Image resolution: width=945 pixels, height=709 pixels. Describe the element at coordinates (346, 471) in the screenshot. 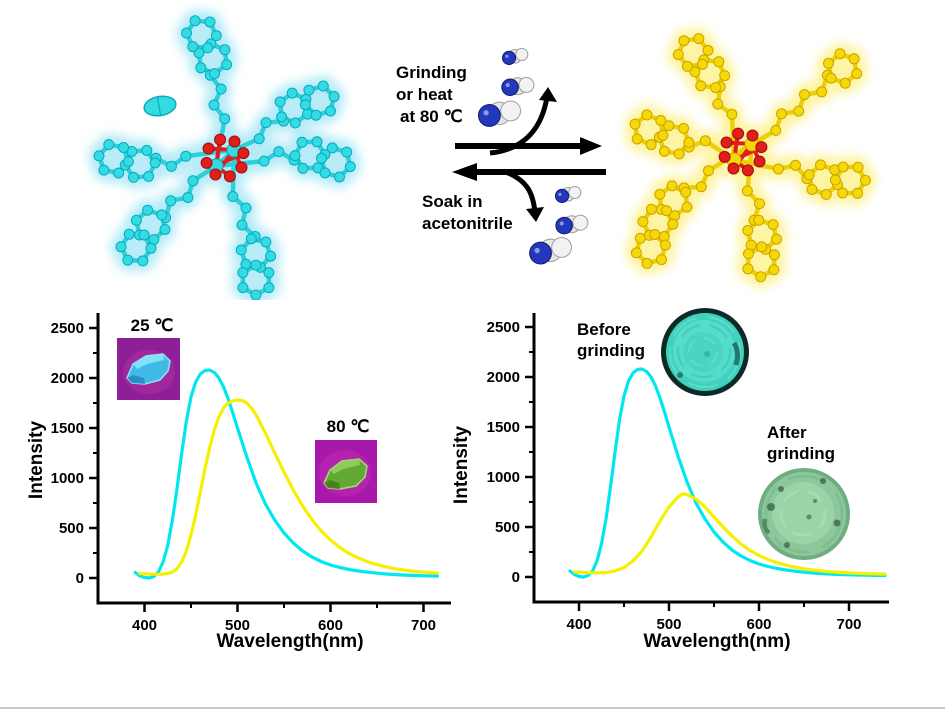

I see `photo-crystal-80c` at that location.